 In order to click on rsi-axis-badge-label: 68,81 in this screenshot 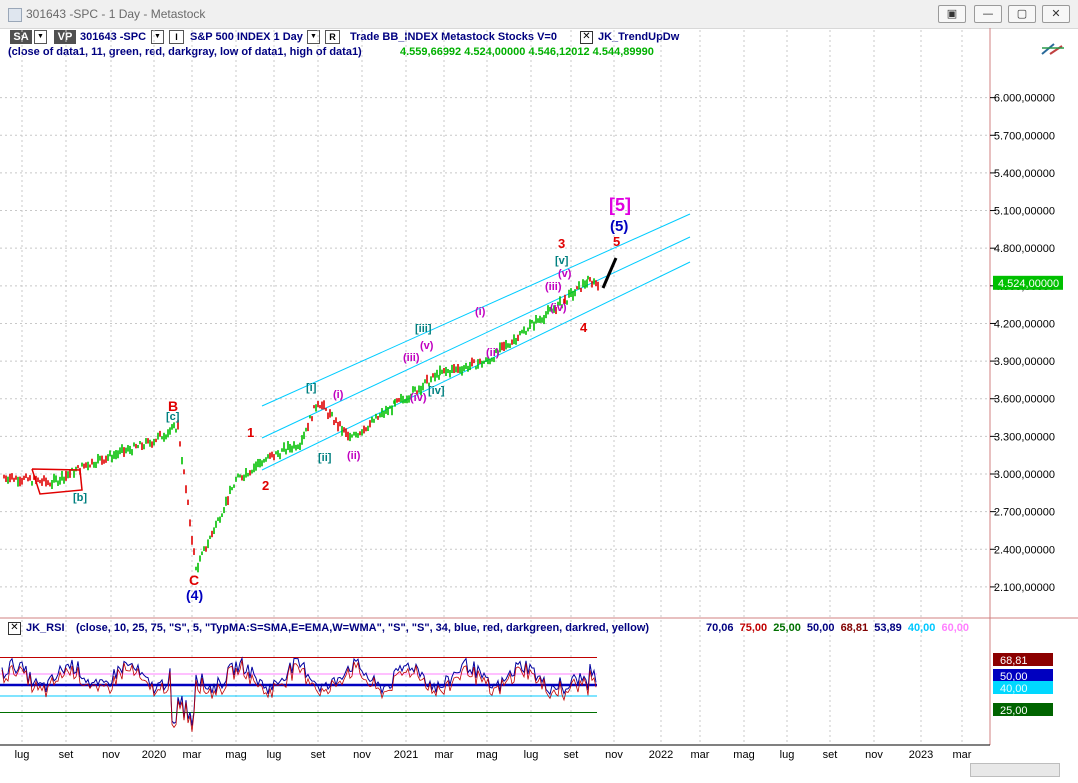, I will do `click(1014, 661)`.